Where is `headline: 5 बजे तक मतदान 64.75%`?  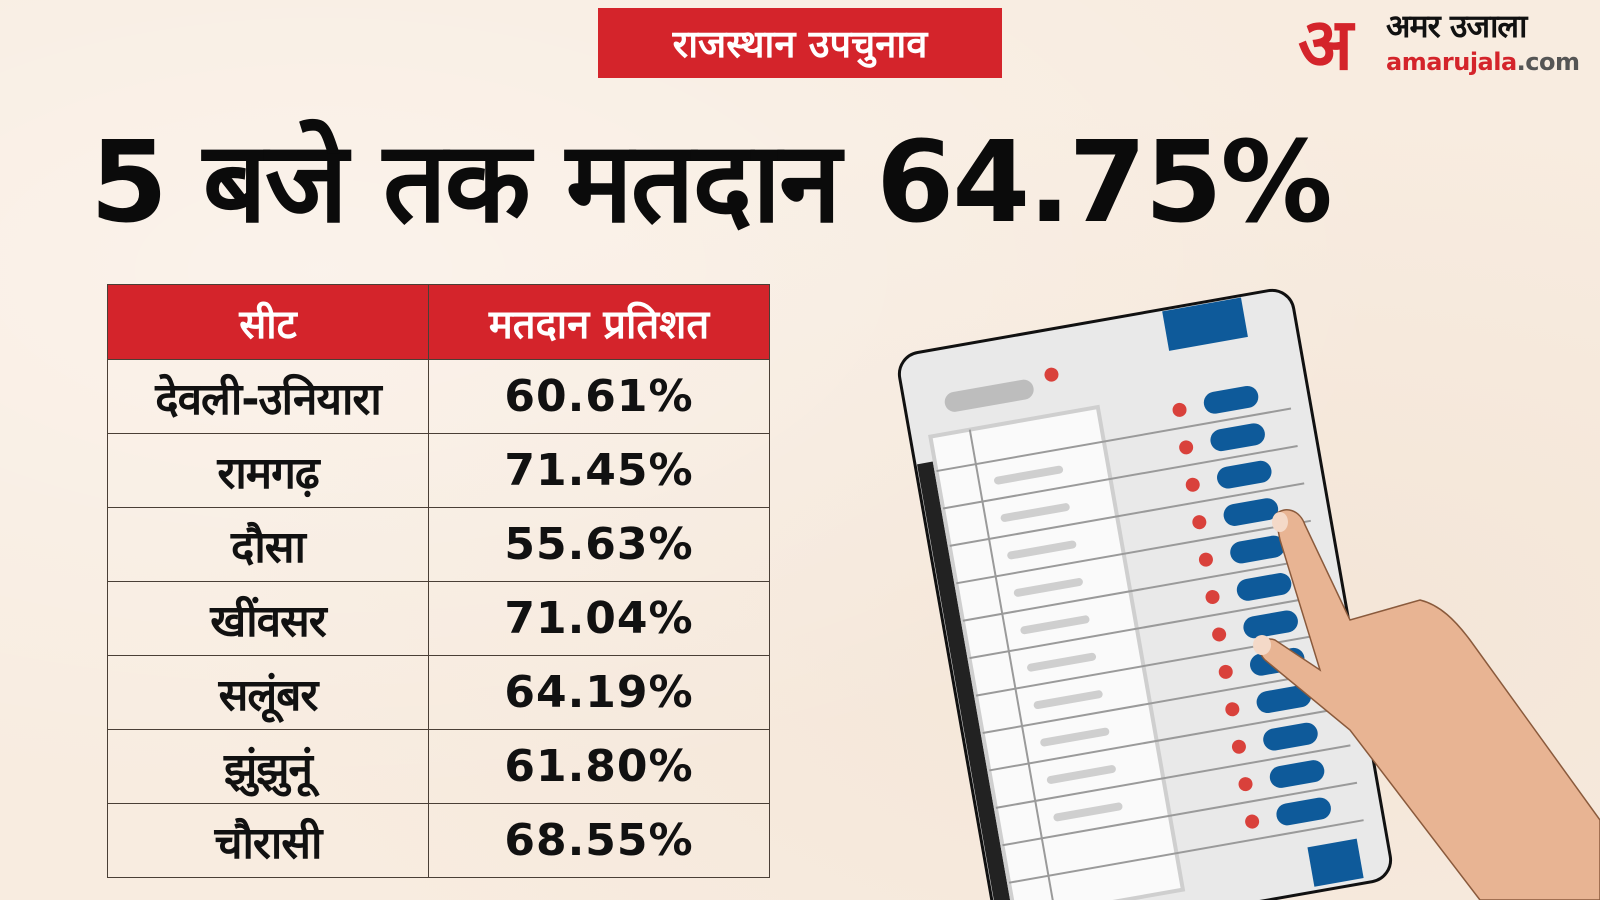
headline: 5 बजे तक मतदान 64.75% is located at coordinates (711, 183).